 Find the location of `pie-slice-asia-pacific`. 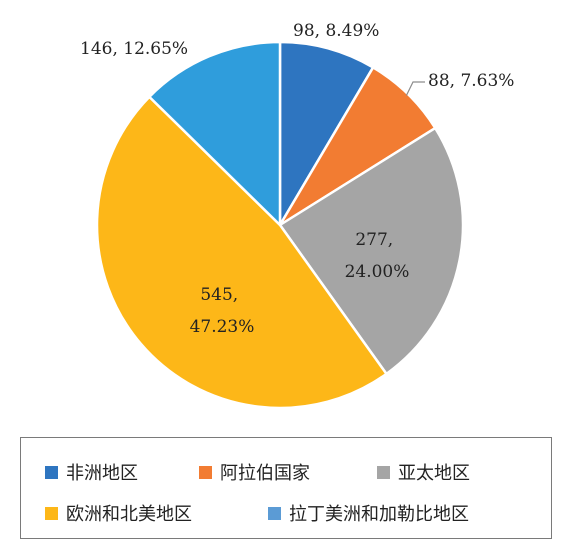

pie-slice-asia-pacific is located at coordinates (371, 251).